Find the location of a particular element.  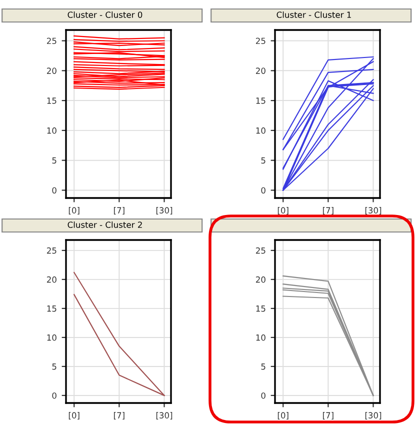

chart-title: Cluster - Cluster 2 is located at coordinates (105, 224).